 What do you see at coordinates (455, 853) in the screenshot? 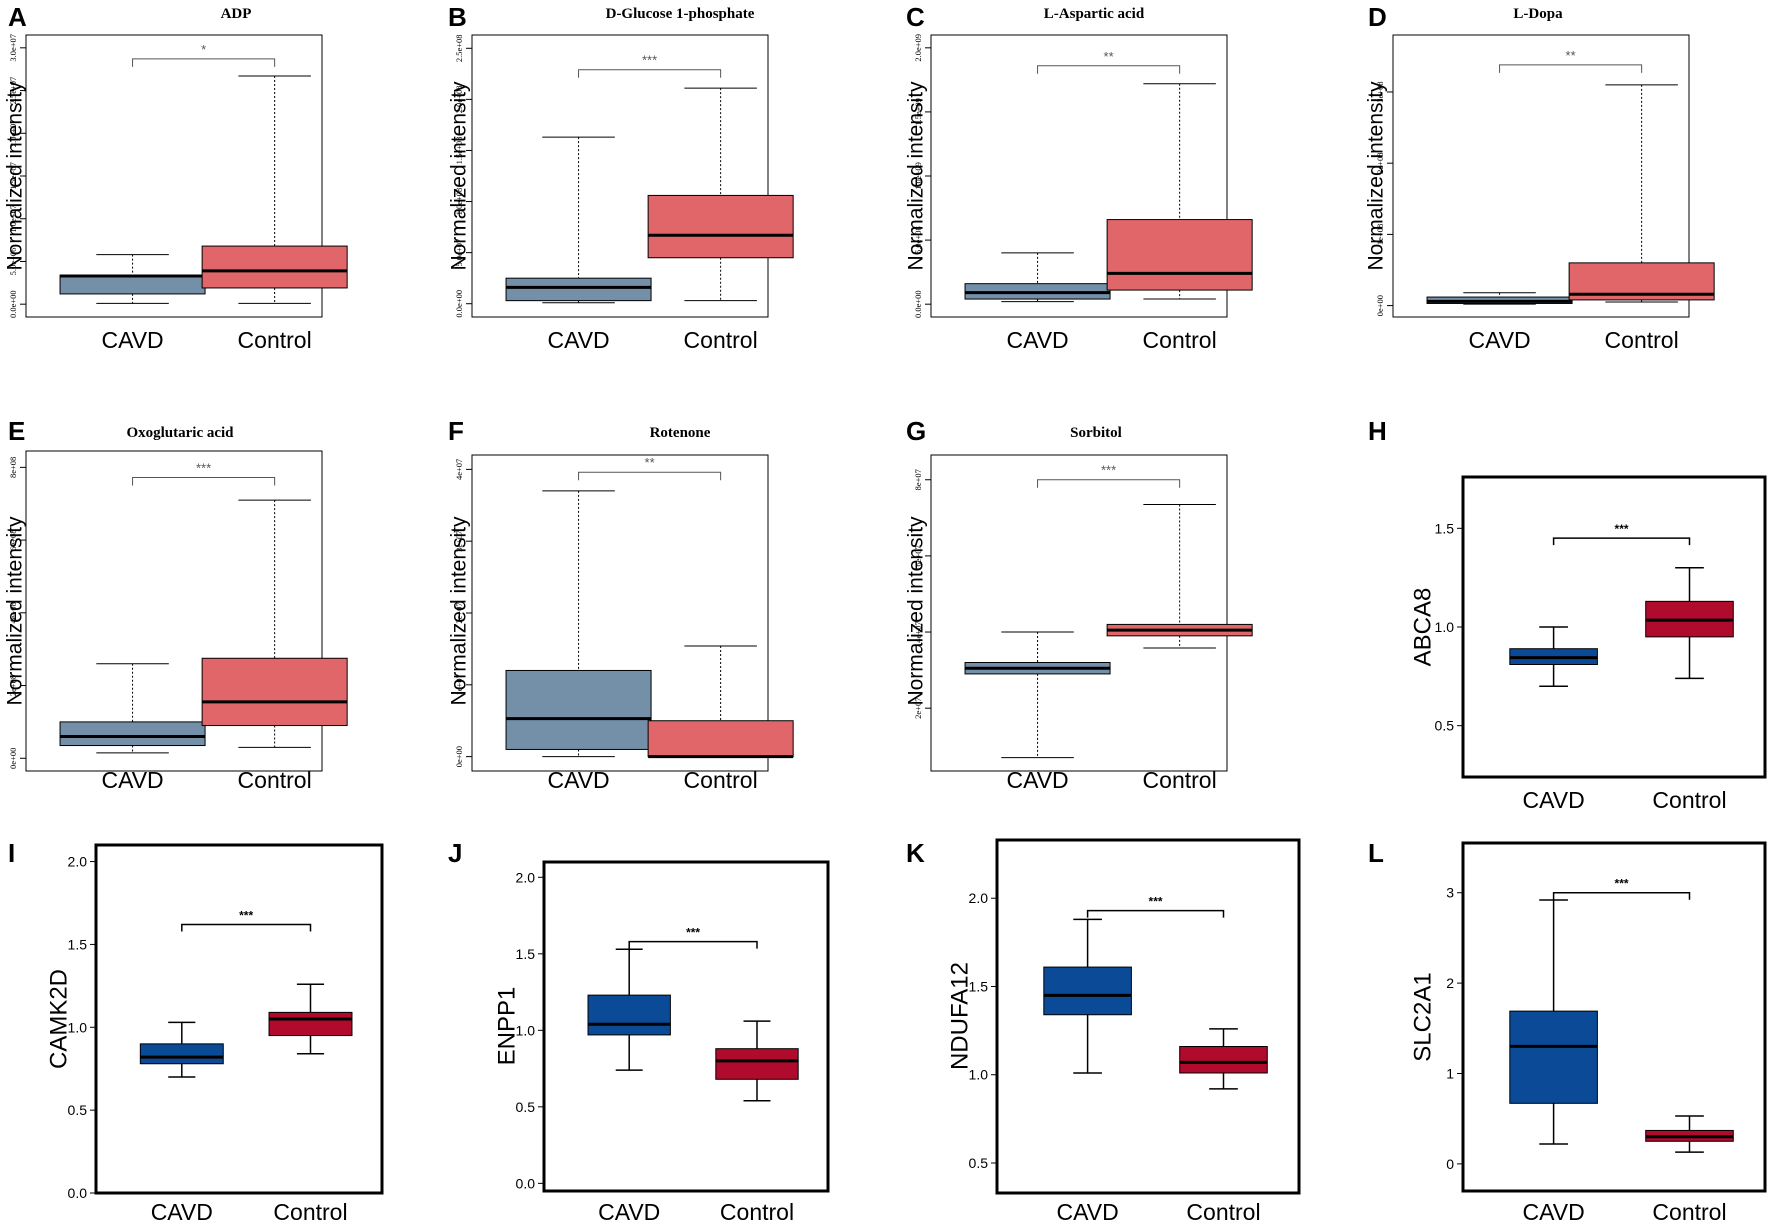
I see `panel-letter: J` at bounding box center [455, 853].